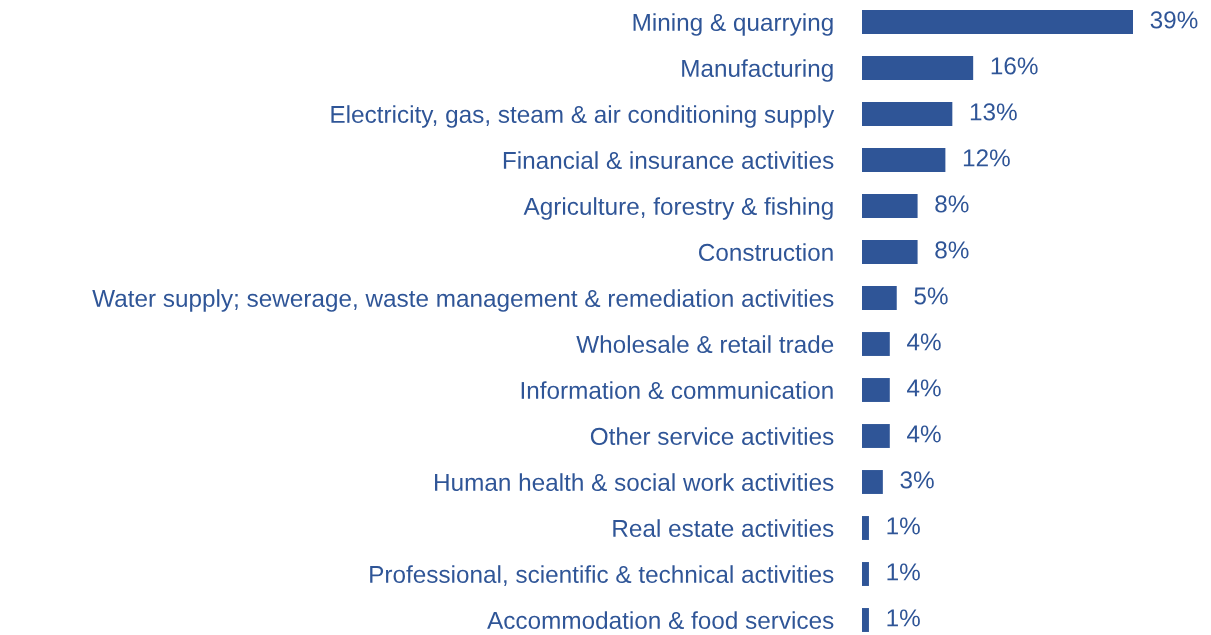  What do you see at coordinates (1014, 66) in the screenshot?
I see `data-label: 16%` at bounding box center [1014, 66].